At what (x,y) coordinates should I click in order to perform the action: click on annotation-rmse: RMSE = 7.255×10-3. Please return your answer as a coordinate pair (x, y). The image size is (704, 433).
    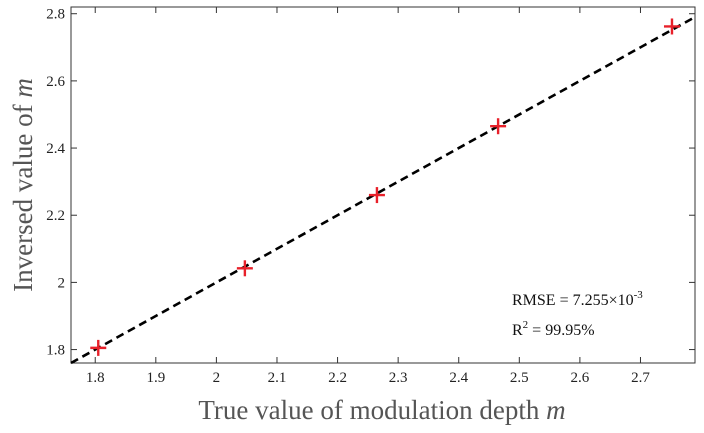
    Looking at the image, I should click on (577, 299).